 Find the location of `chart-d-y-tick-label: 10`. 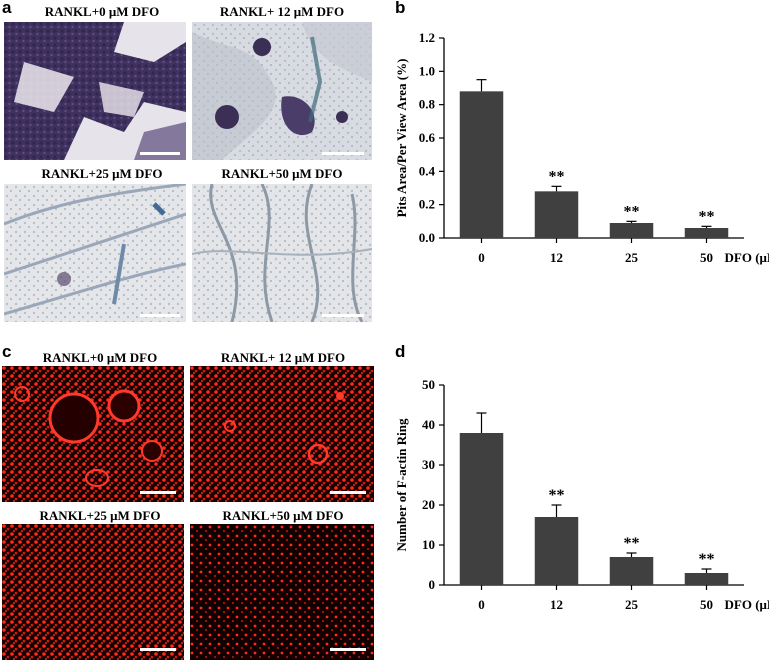

chart-d-y-tick-label: 10 is located at coordinates (428, 544).